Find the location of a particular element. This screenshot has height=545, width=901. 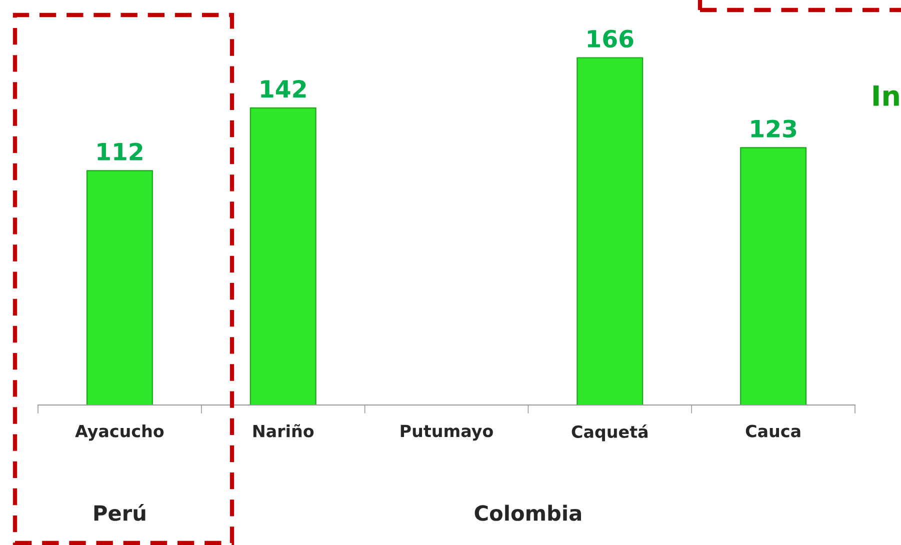

x-tick-label: Nariño is located at coordinates (283, 431).